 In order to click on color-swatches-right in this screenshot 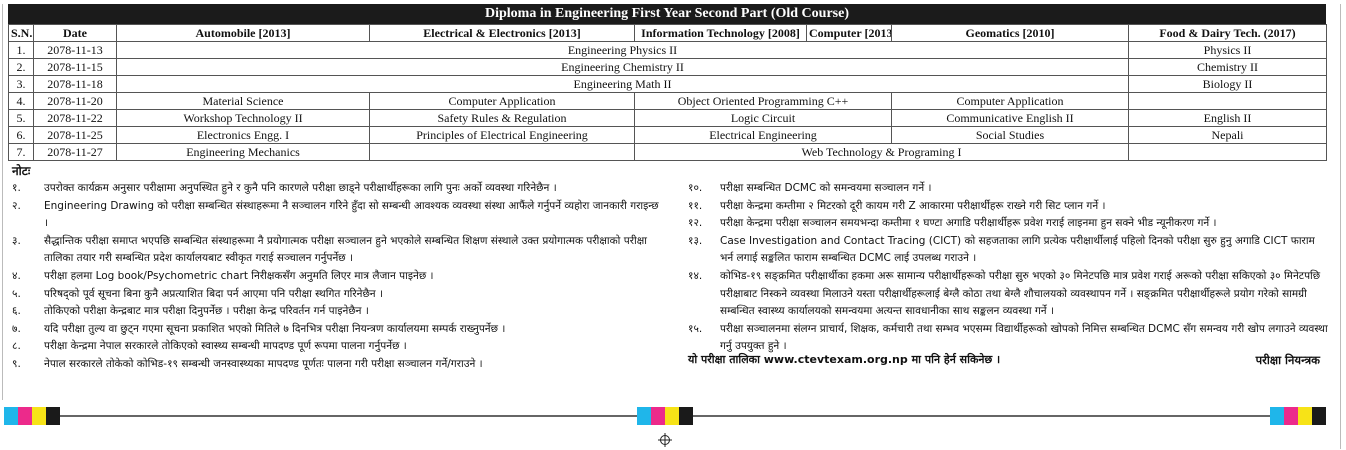, I will do `click(1298, 416)`.